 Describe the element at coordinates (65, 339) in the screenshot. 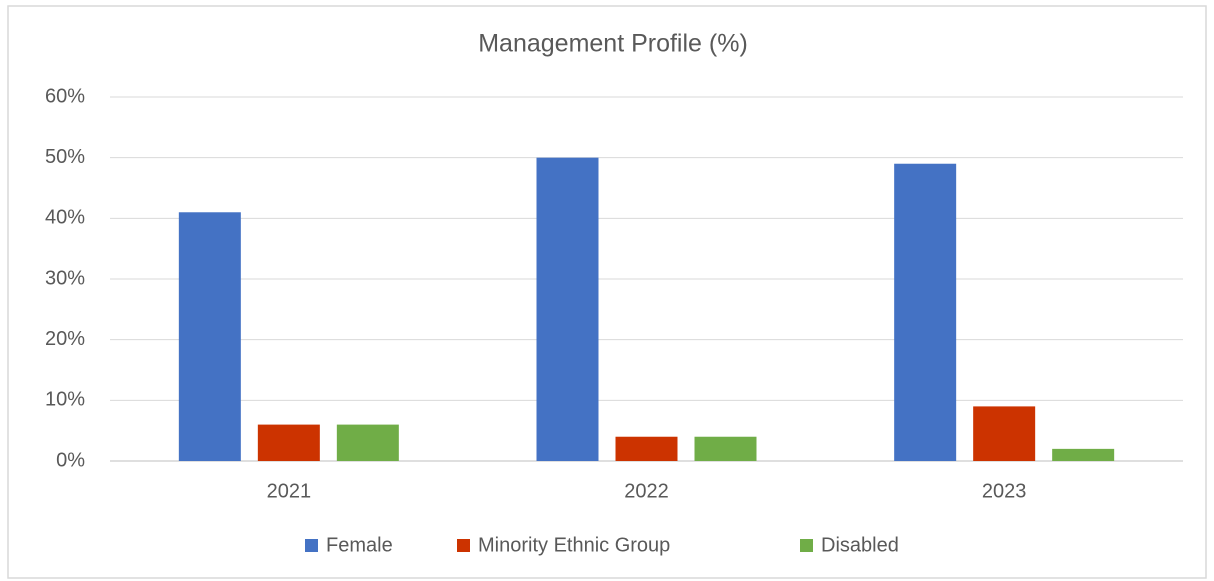

I see `y-tick-label: 20%` at that location.